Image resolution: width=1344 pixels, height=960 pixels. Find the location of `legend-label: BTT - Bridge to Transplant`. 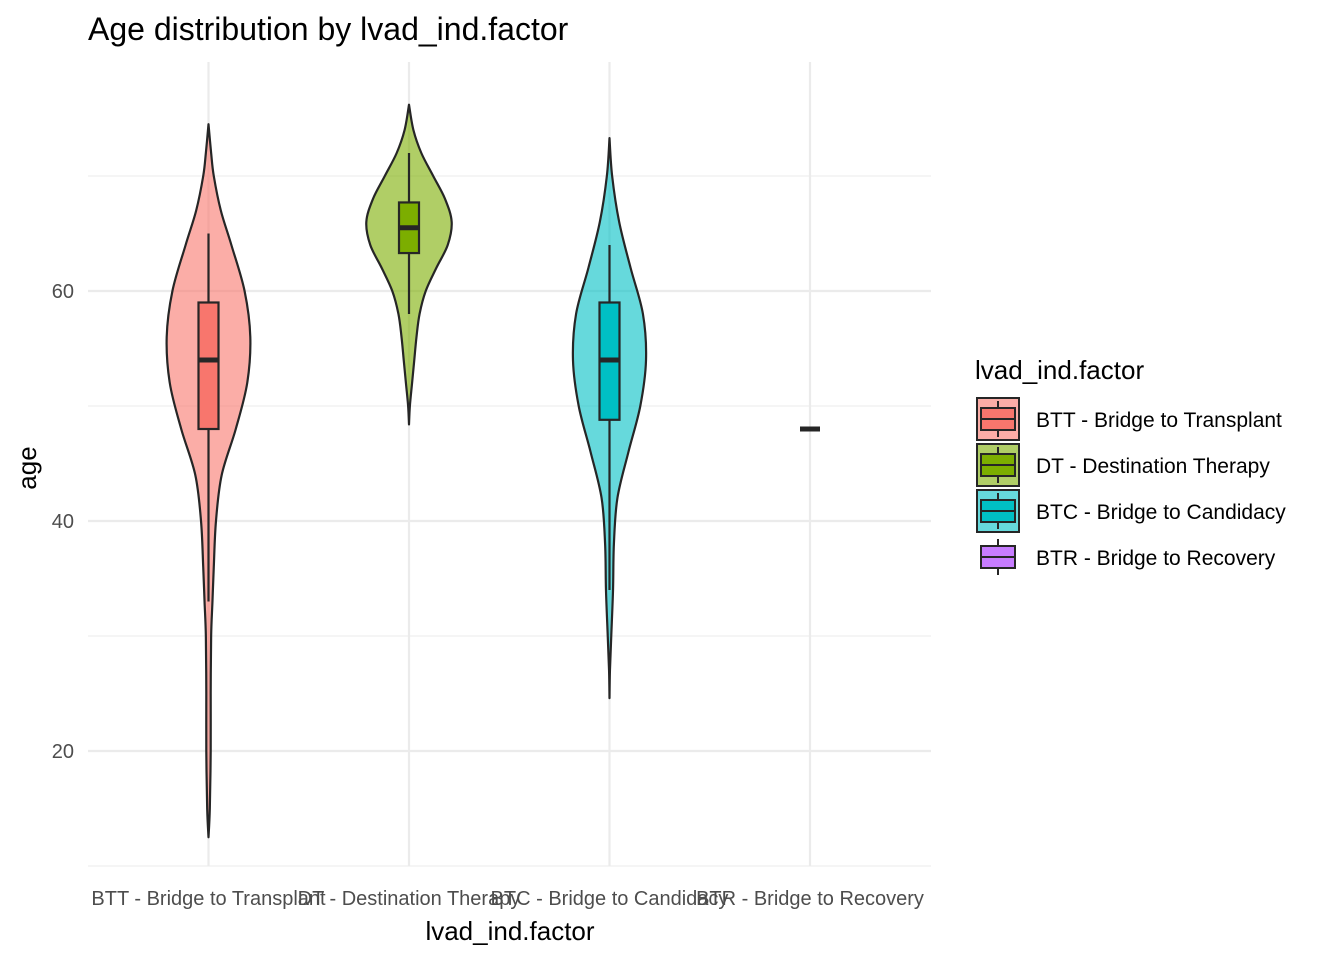

legend-label: BTT - Bridge to Transplant is located at coordinates (1159, 420).